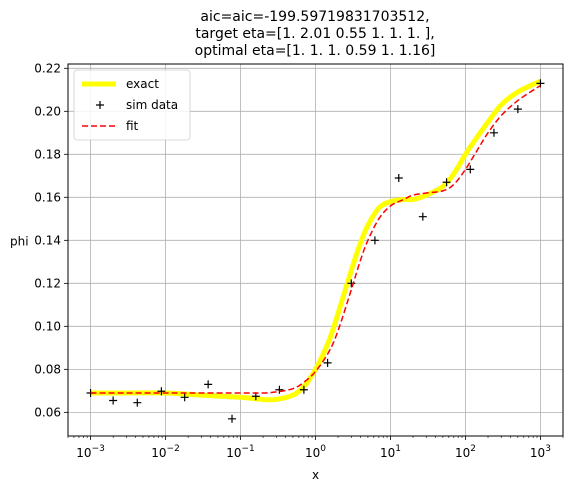 This screenshot has width=573, height=492. What do you see at coordinates (165, 452) in the screenshot?
I see `x-tick-label: 10⁻²` at bounding box center [165, 452].